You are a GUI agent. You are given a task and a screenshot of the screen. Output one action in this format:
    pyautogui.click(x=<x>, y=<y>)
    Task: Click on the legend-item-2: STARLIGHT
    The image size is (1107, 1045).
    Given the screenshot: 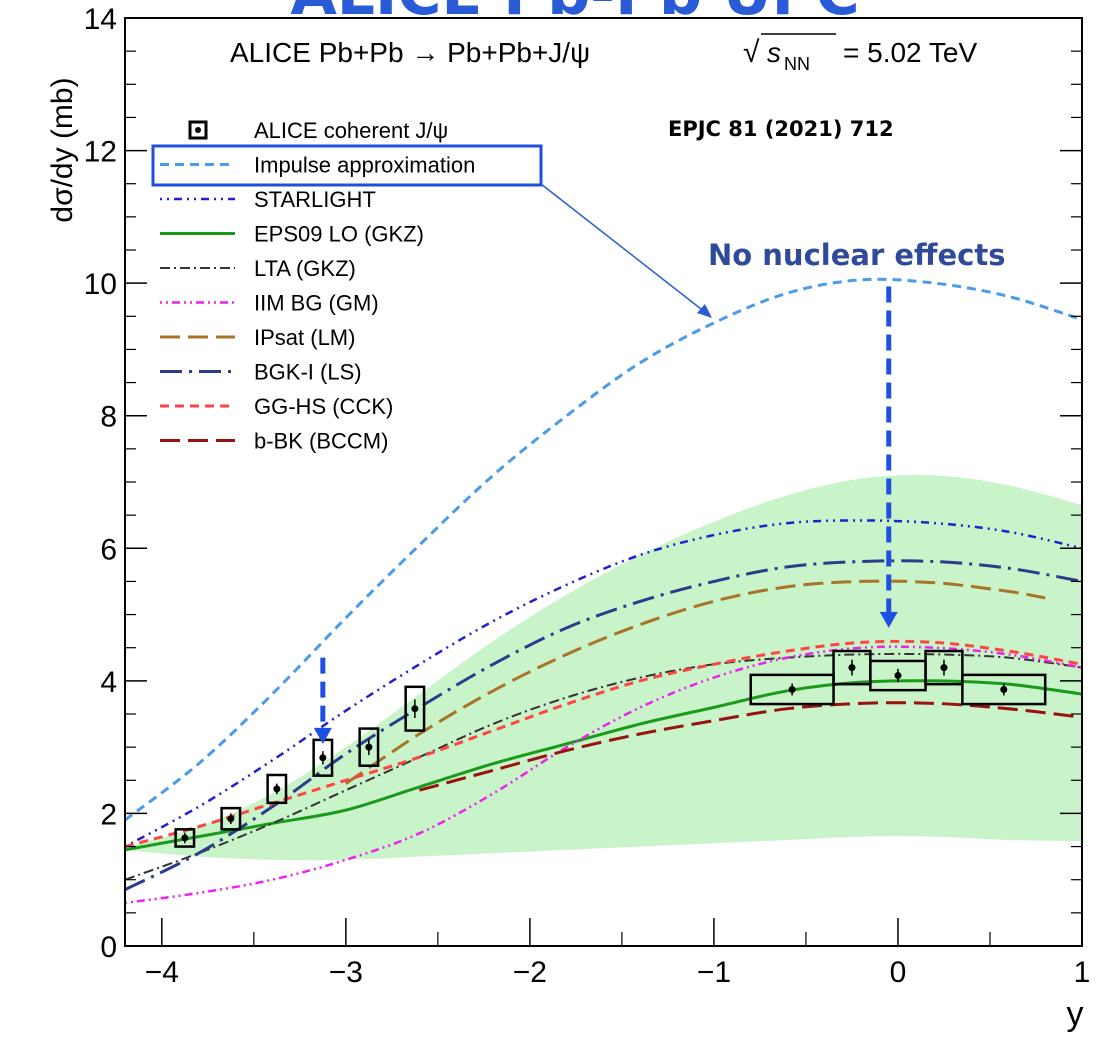 What is the action you would take?
    pyautogui.click(x=268, y=199)
    